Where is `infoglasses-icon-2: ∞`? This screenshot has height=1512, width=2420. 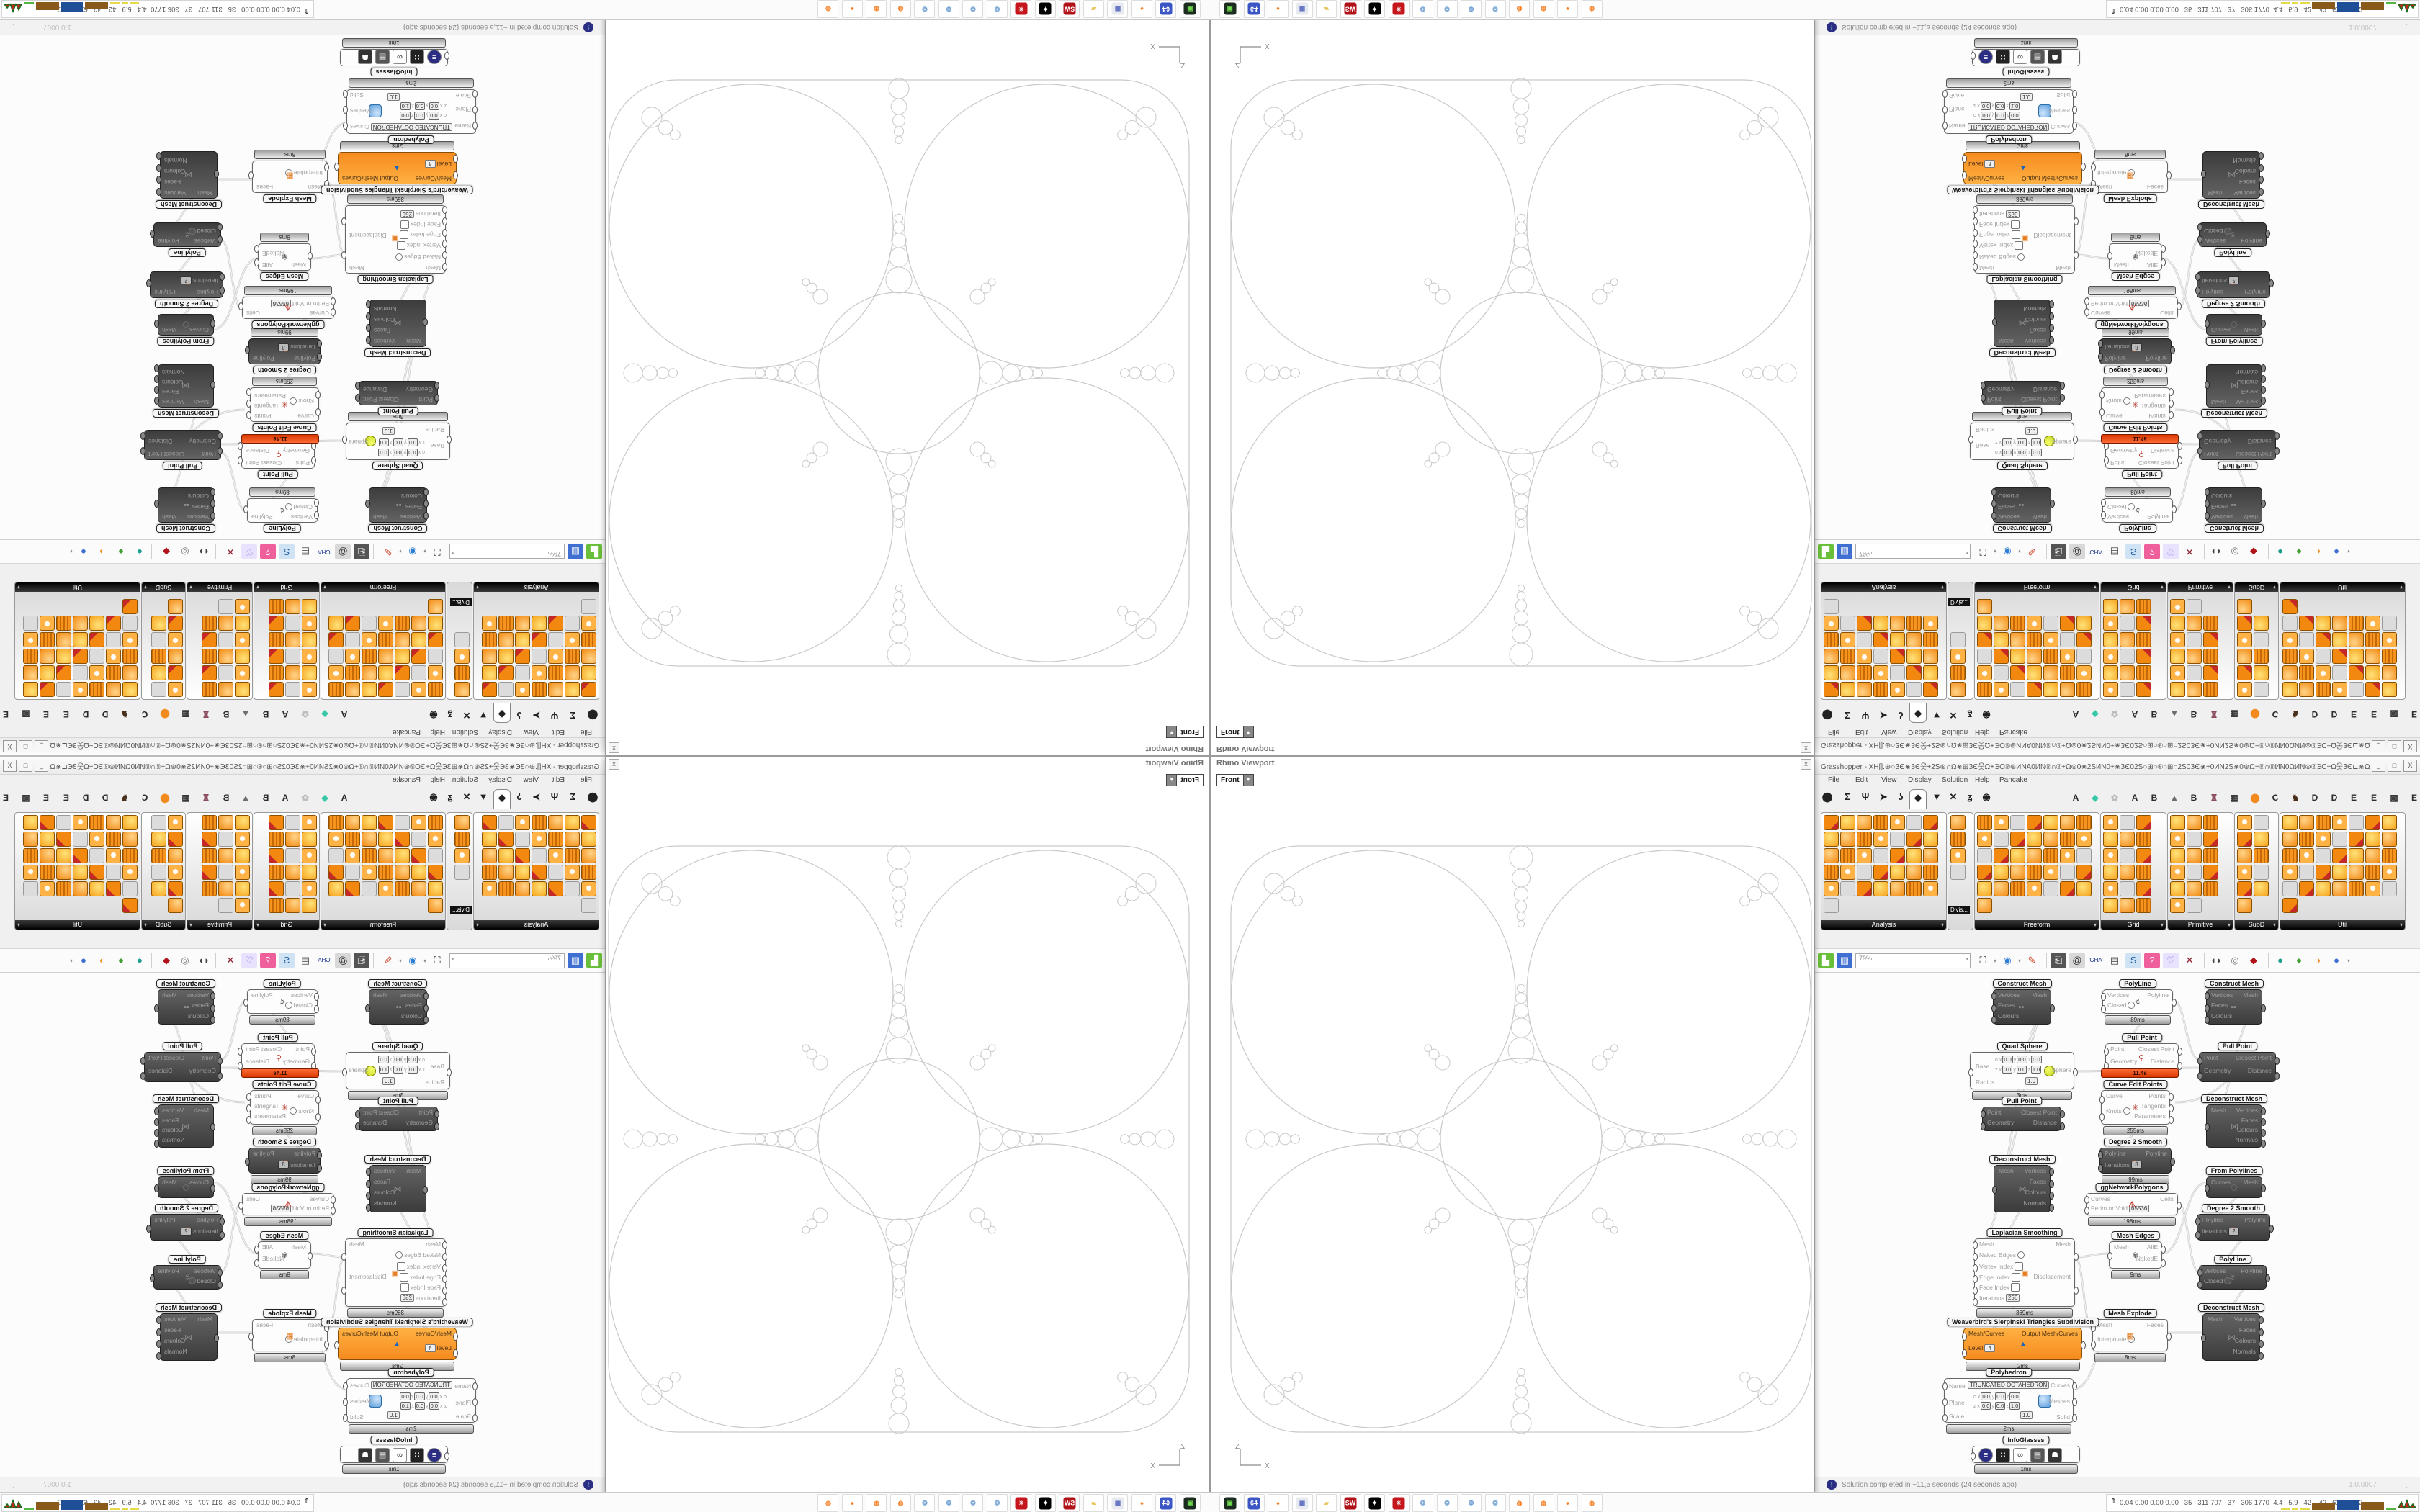 infoglasses-icon-2: ∞ is located at coordinates (2020, 57).